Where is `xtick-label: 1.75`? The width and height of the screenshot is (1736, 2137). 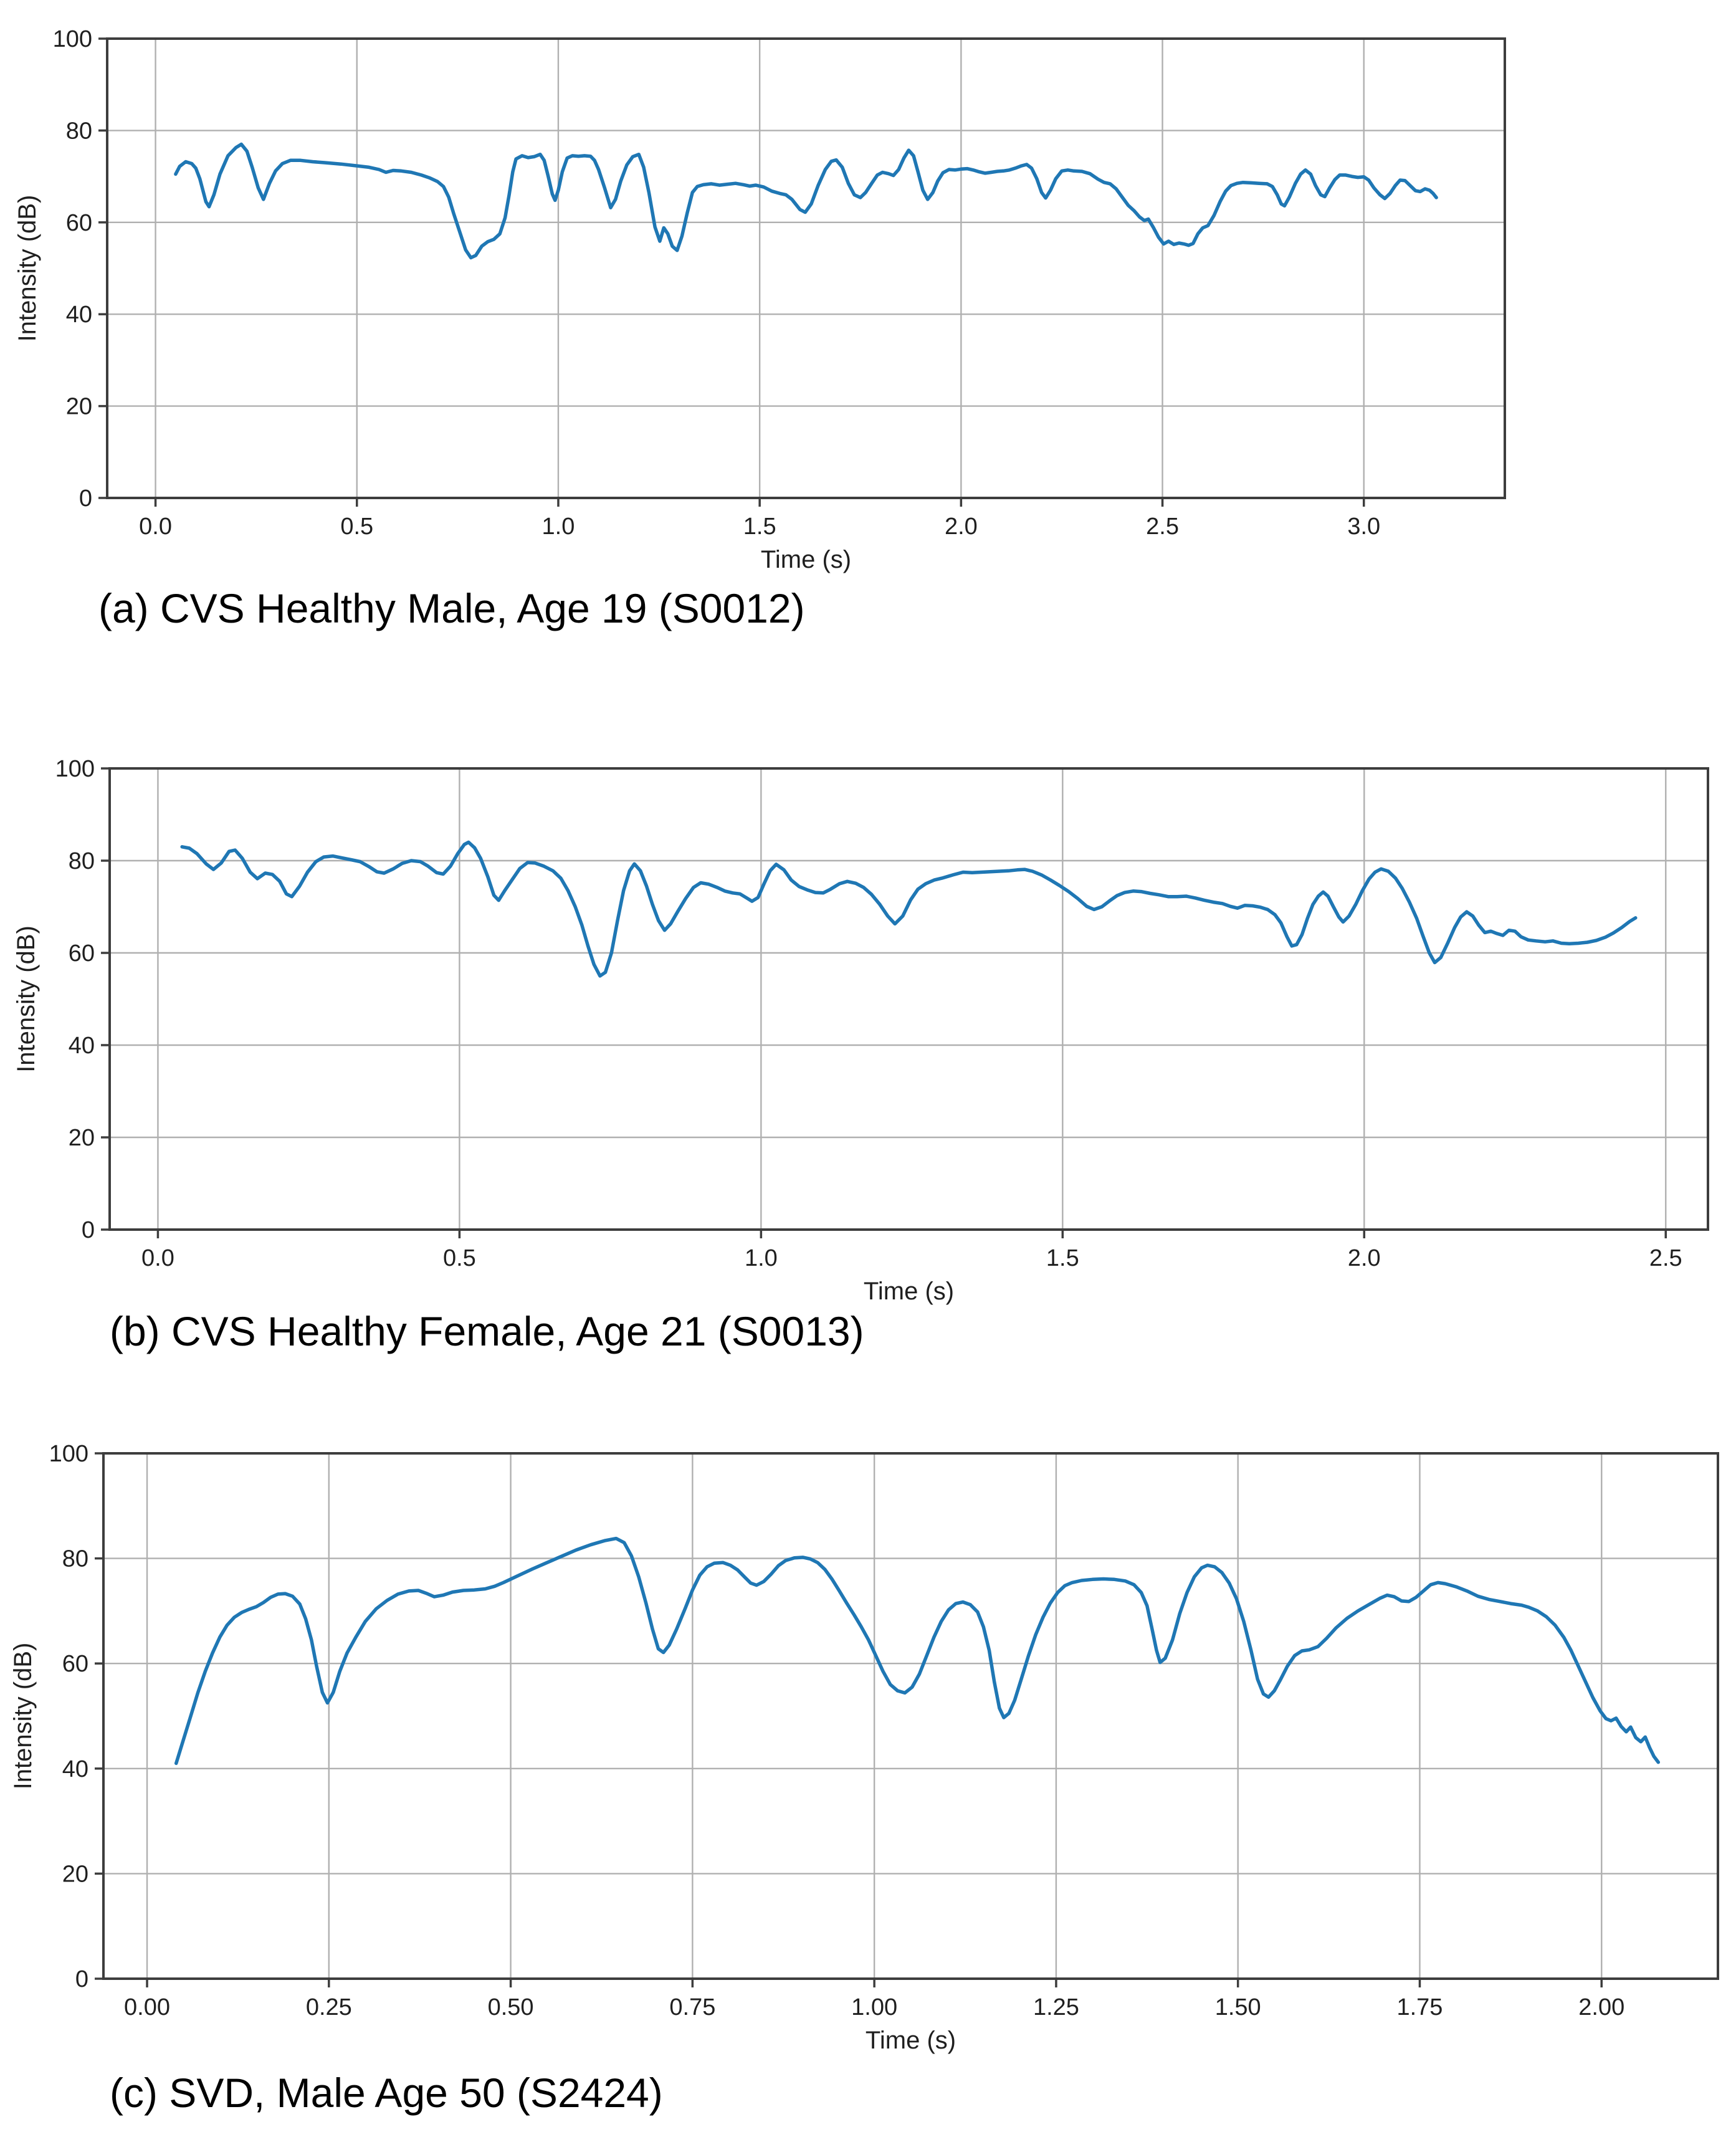 xtick-label: 1.75 is located at coordinates (1419, 2007).